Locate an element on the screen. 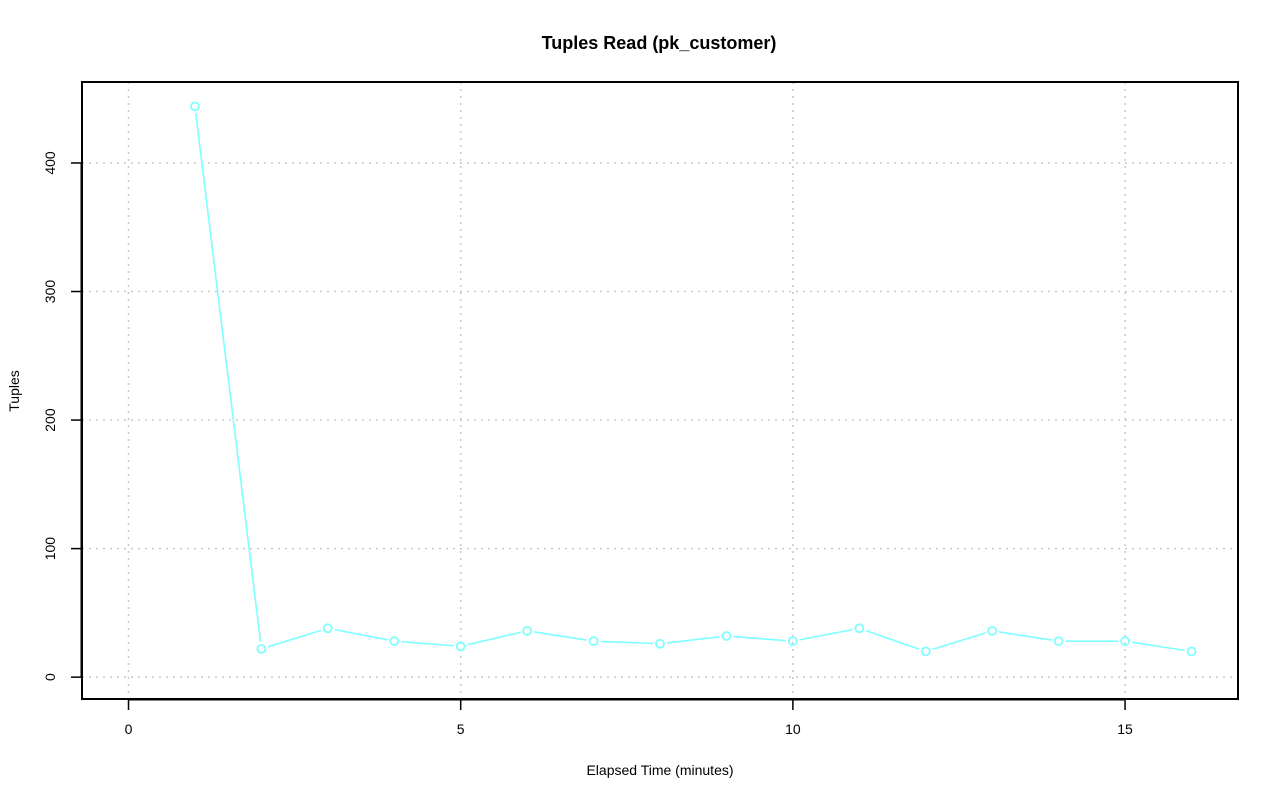 The image size is (1280, 801). y-tick-label: 100 is located at coordinates (50, 549).